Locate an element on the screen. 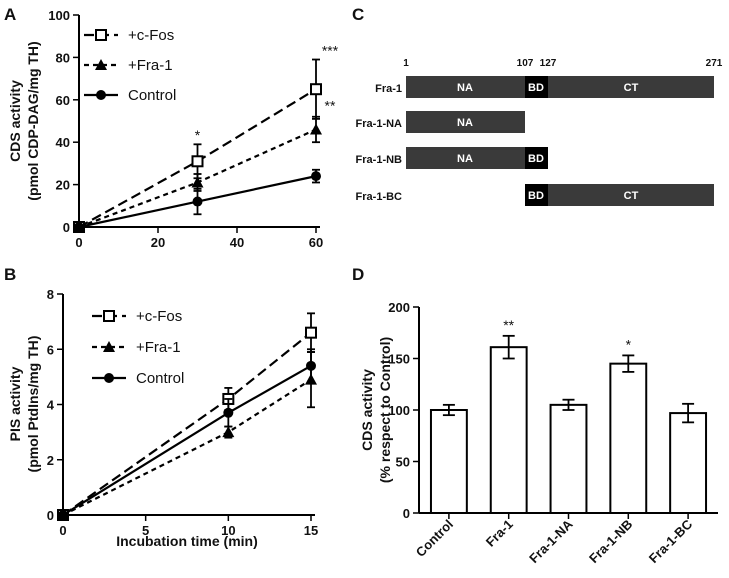 The width and height of the screenshot is (729, 578). x-tick-label: 15 is located at coordinates (311, 530).